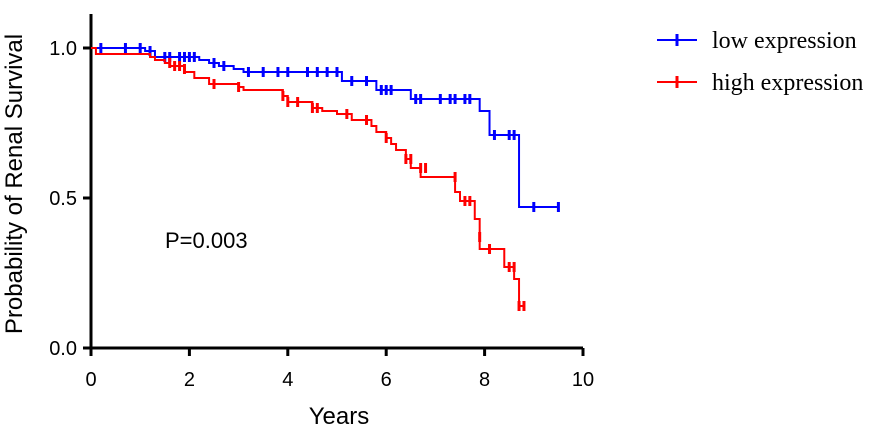  I want to click on x-tick-label: 4, so click(287, 380).